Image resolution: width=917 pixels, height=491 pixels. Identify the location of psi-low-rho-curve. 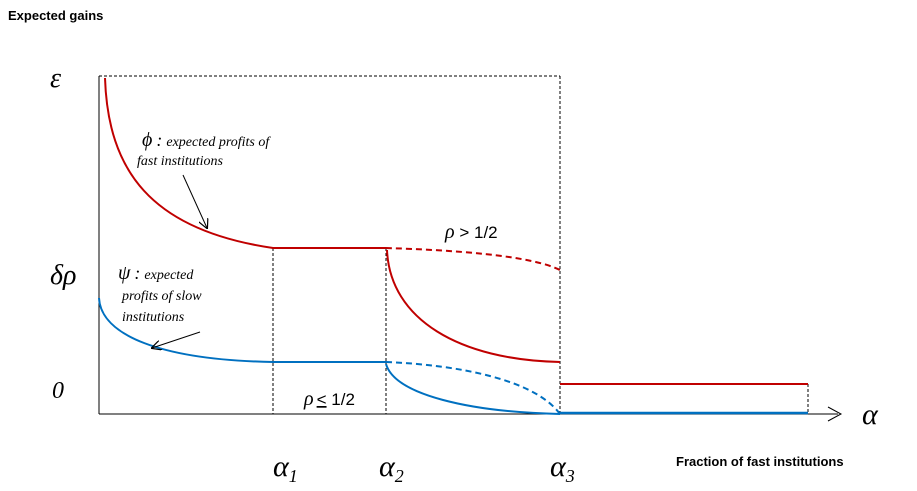
(473, 389).